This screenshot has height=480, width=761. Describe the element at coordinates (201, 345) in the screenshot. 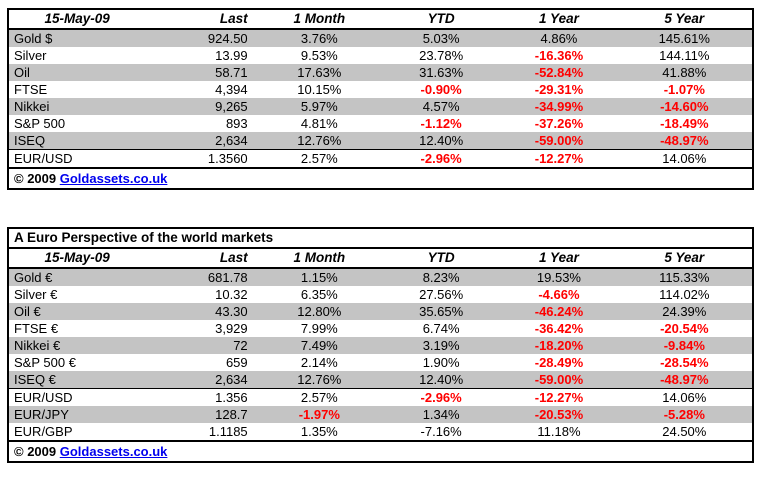

I see `value-cell: 72` at that location.